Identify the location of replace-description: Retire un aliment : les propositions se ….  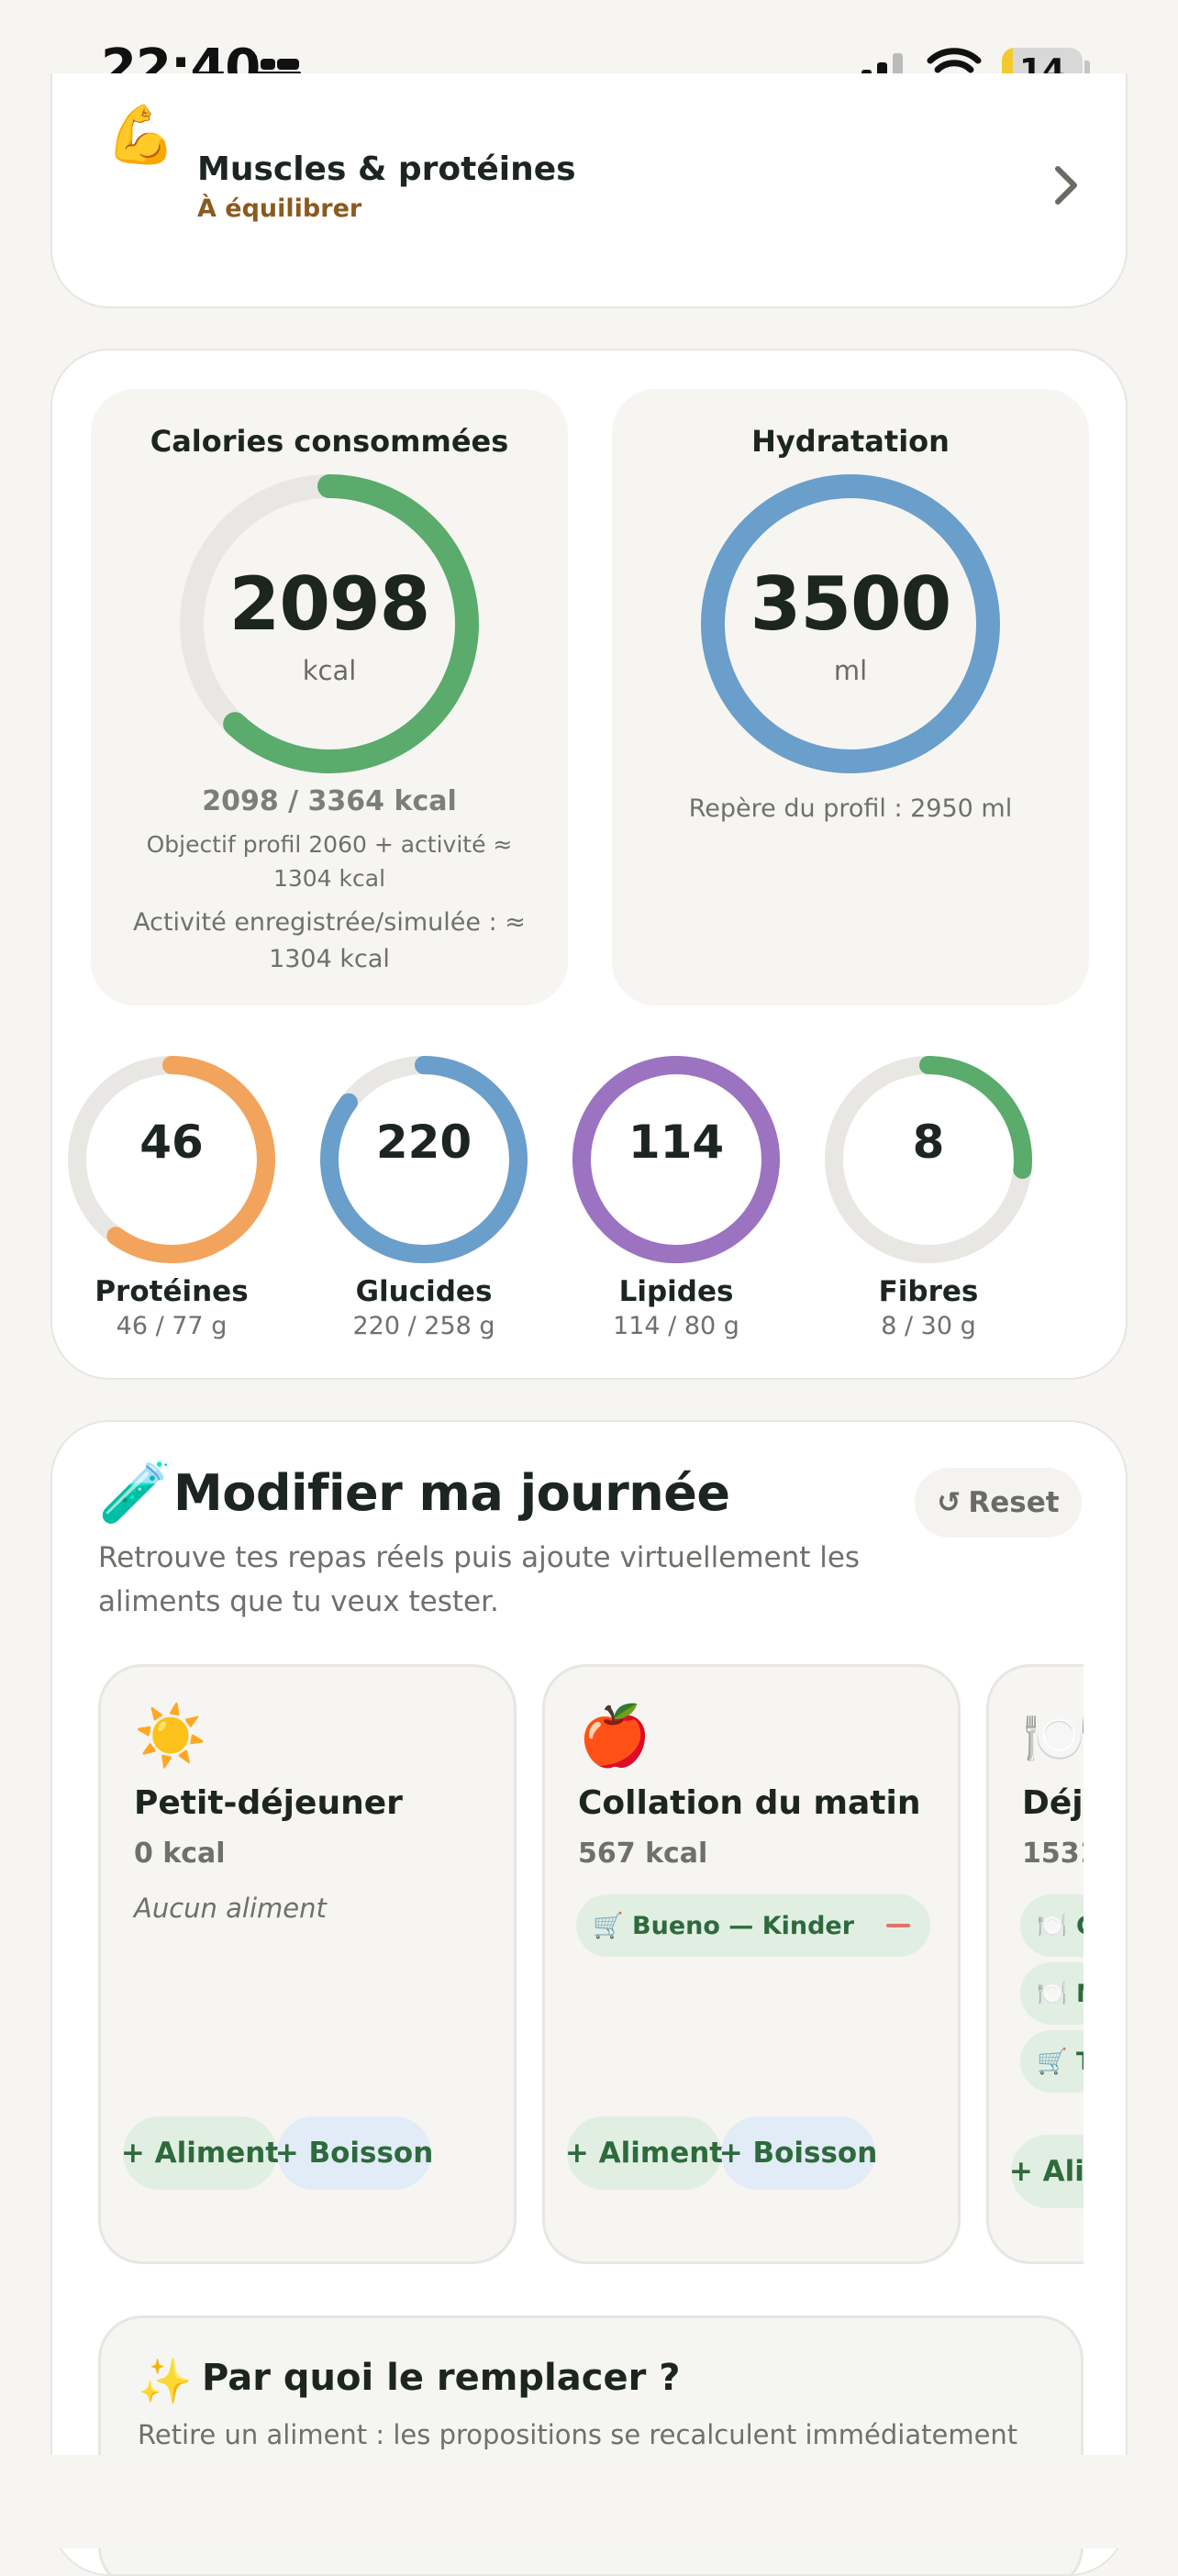
(578, 2434).